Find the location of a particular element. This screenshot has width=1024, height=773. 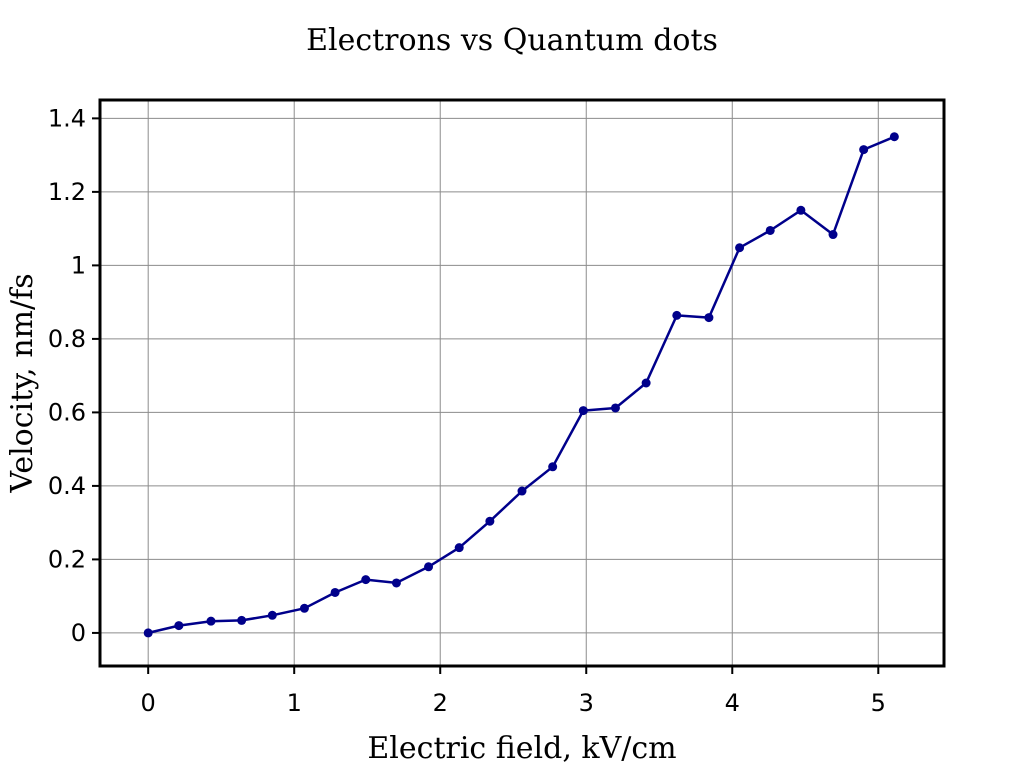

x-tick-label: 2 is located at coordinates (440, 703).